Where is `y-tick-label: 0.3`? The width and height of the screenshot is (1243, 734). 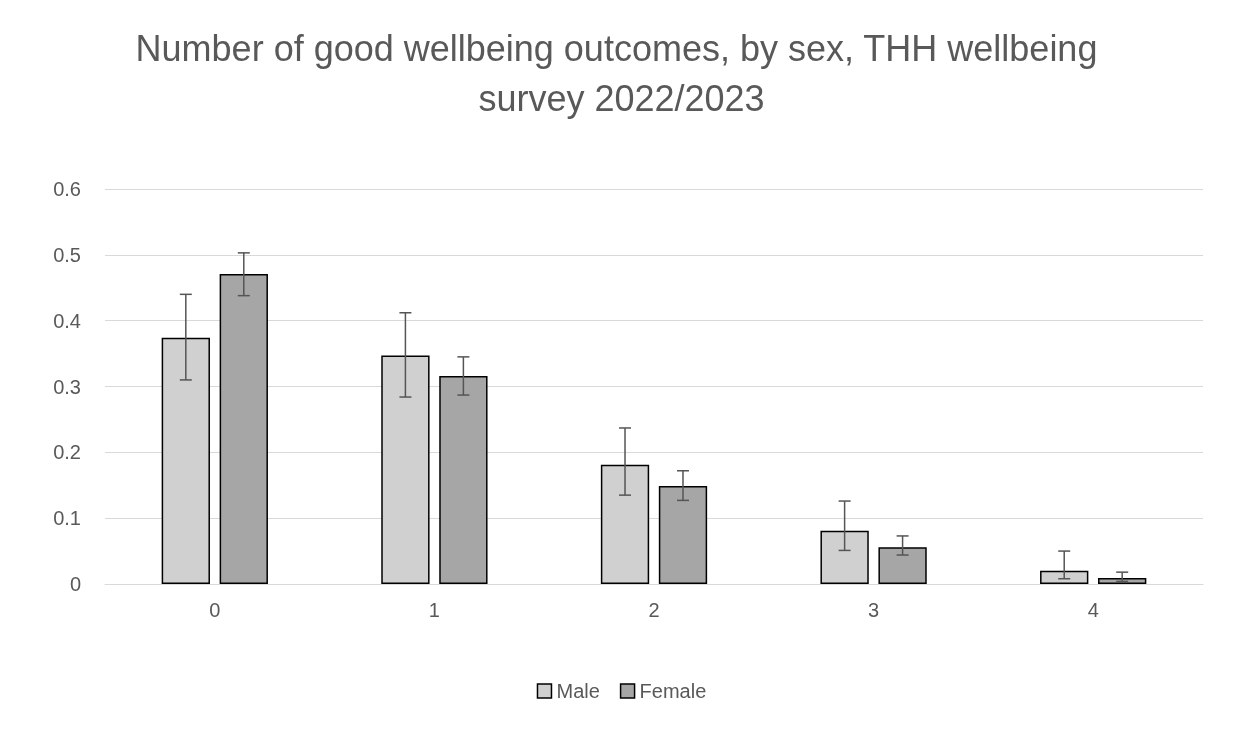
y-tick-label: 0.3 is located at coordinates (67, 386).